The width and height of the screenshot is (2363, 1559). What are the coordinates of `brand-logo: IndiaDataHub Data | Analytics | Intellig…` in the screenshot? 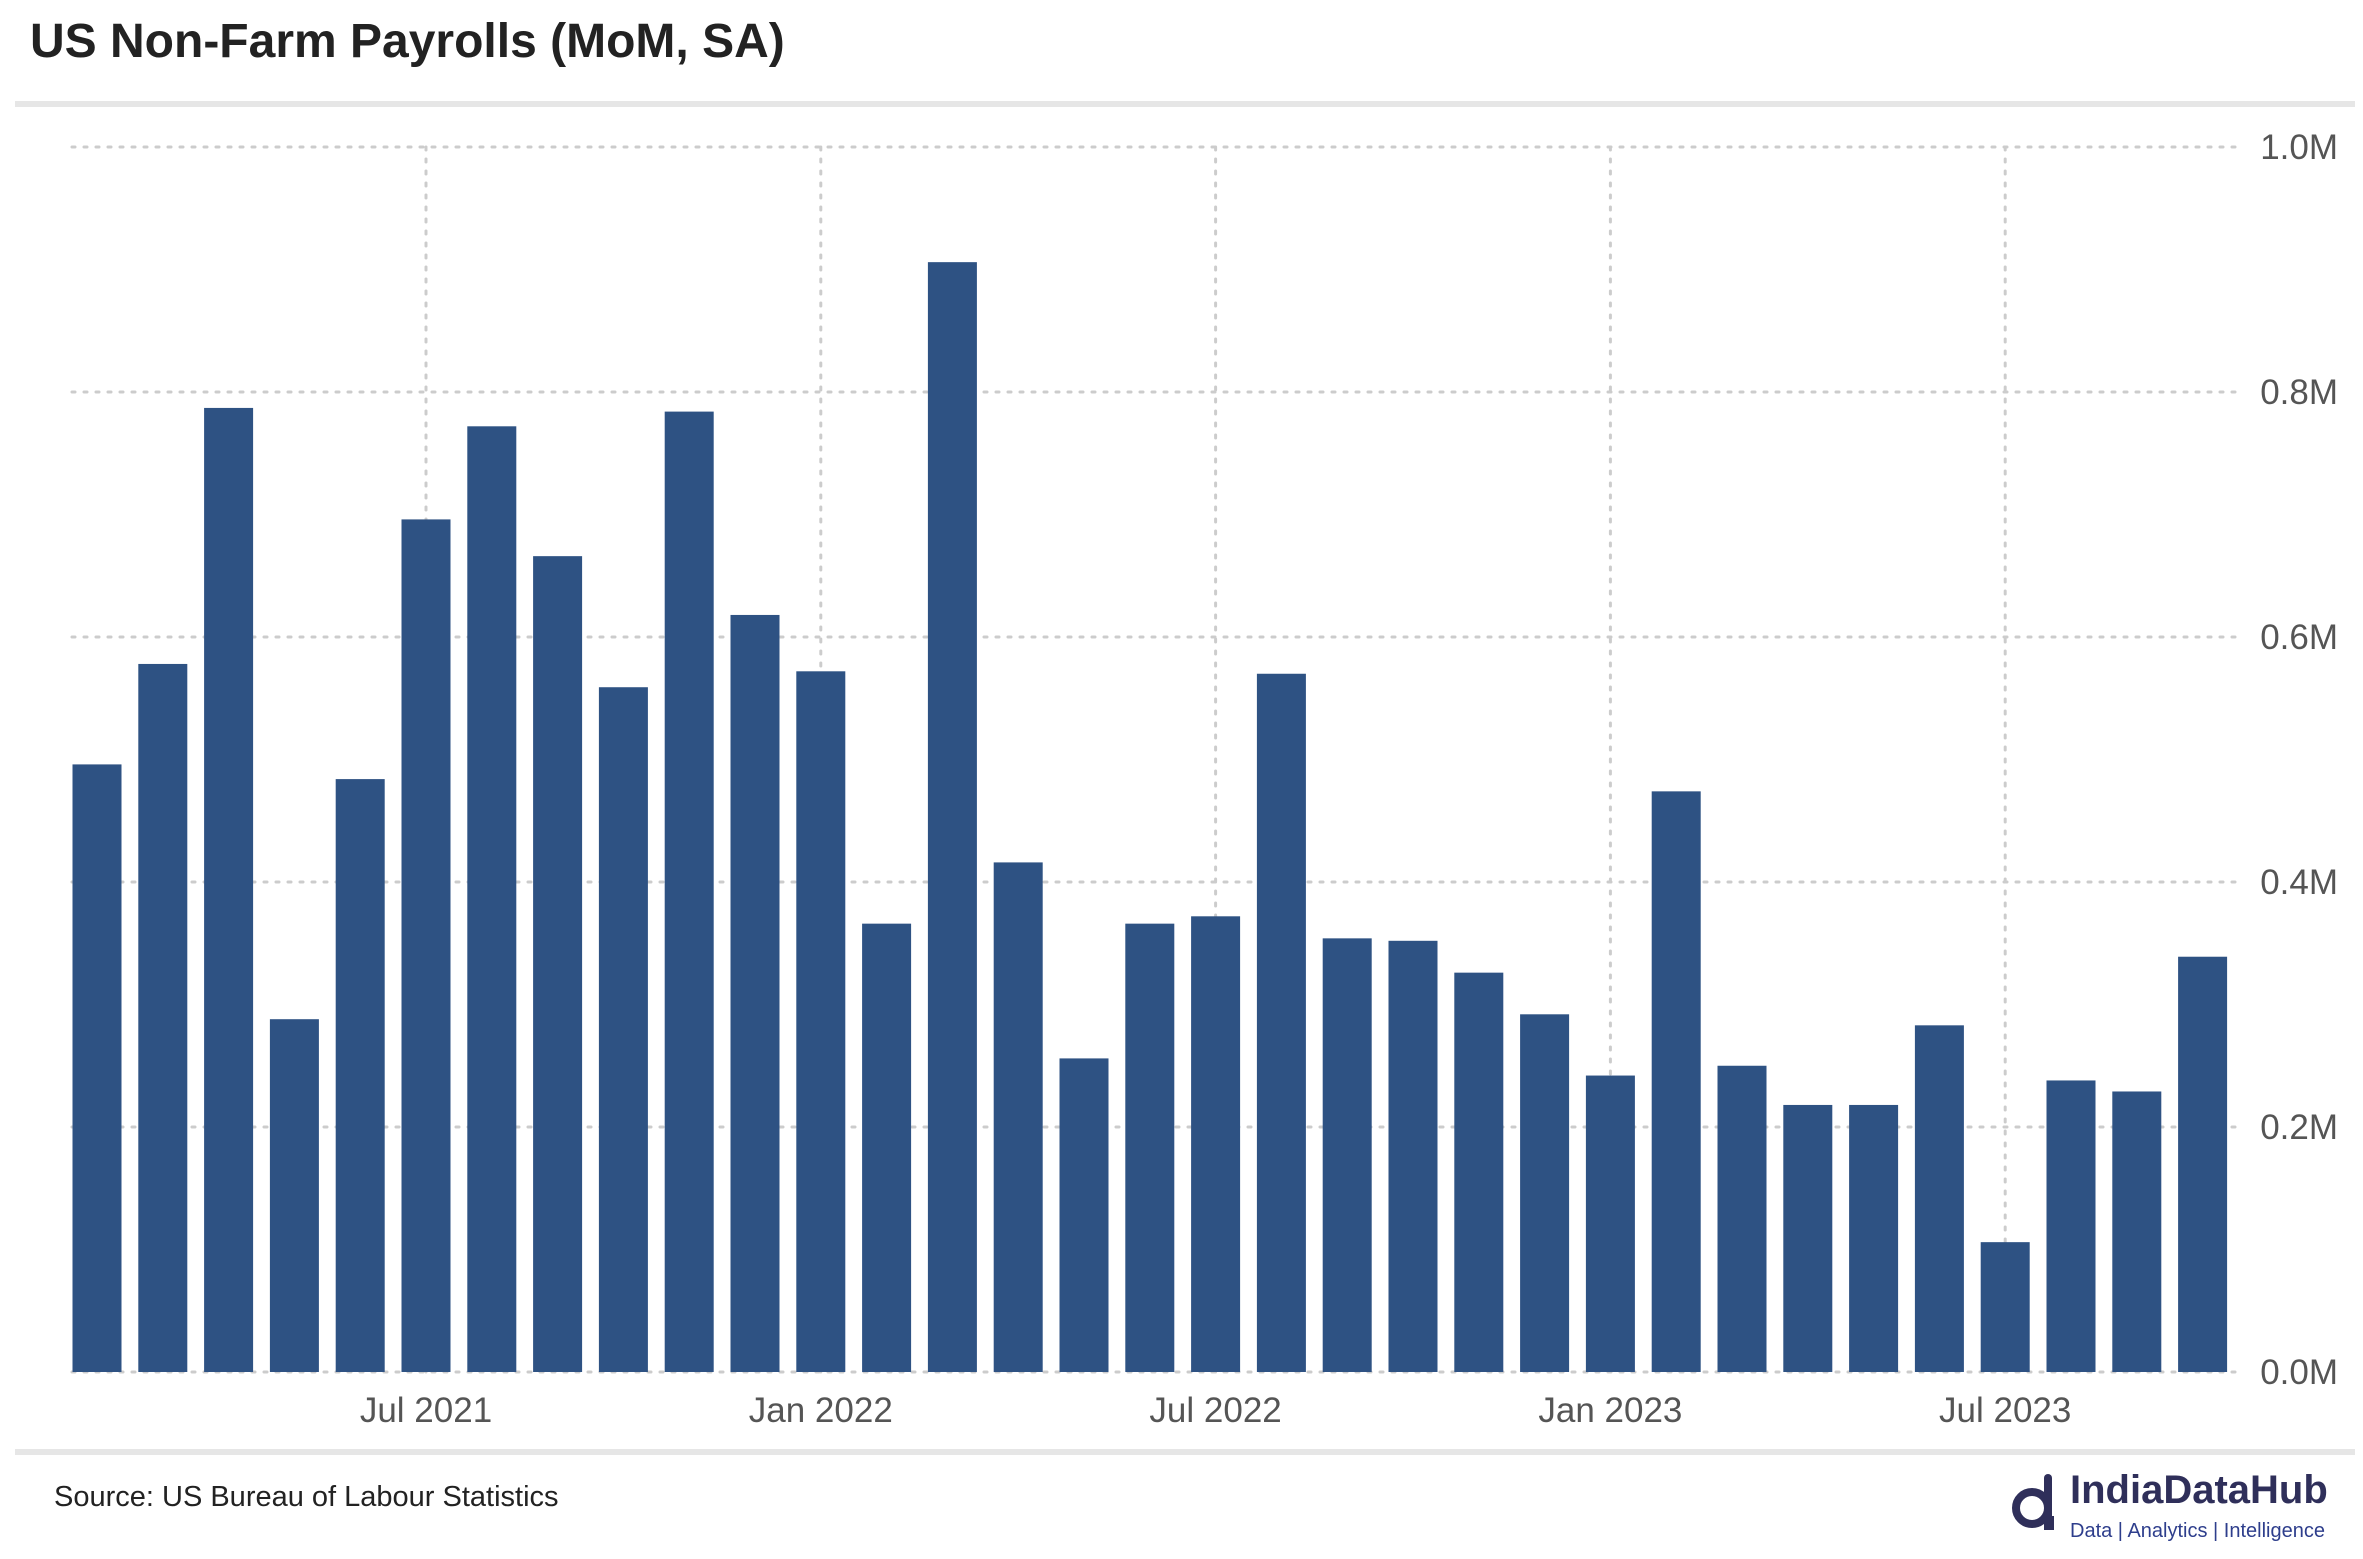 It's located at (2180, 1506).